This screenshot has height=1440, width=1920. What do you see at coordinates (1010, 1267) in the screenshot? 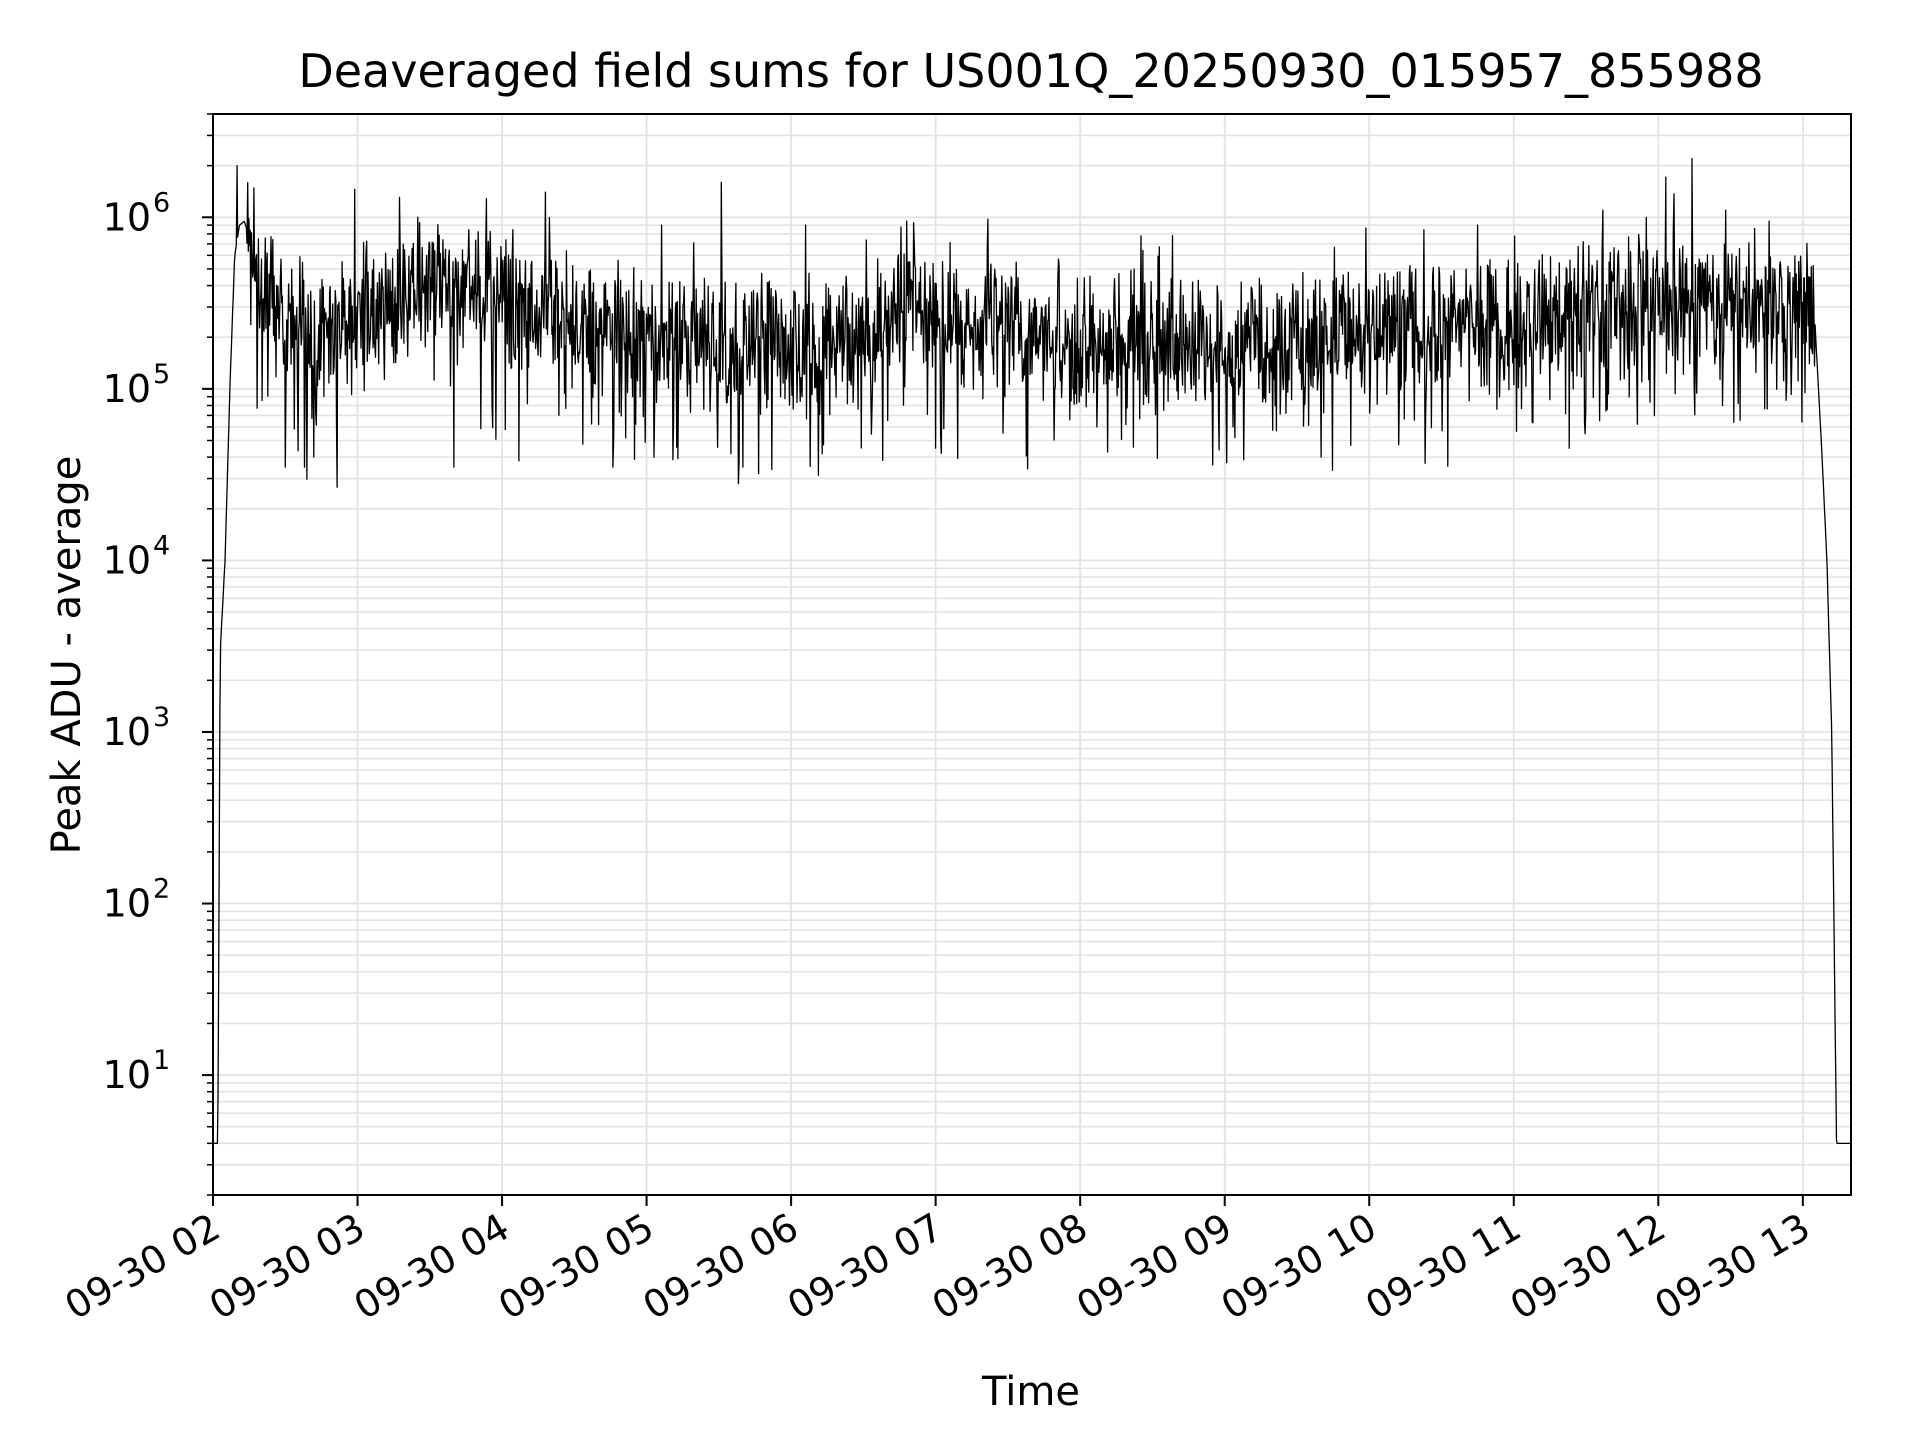
I see `x-tick-label: 09-30 08` at bounding box center [1010, 1267].